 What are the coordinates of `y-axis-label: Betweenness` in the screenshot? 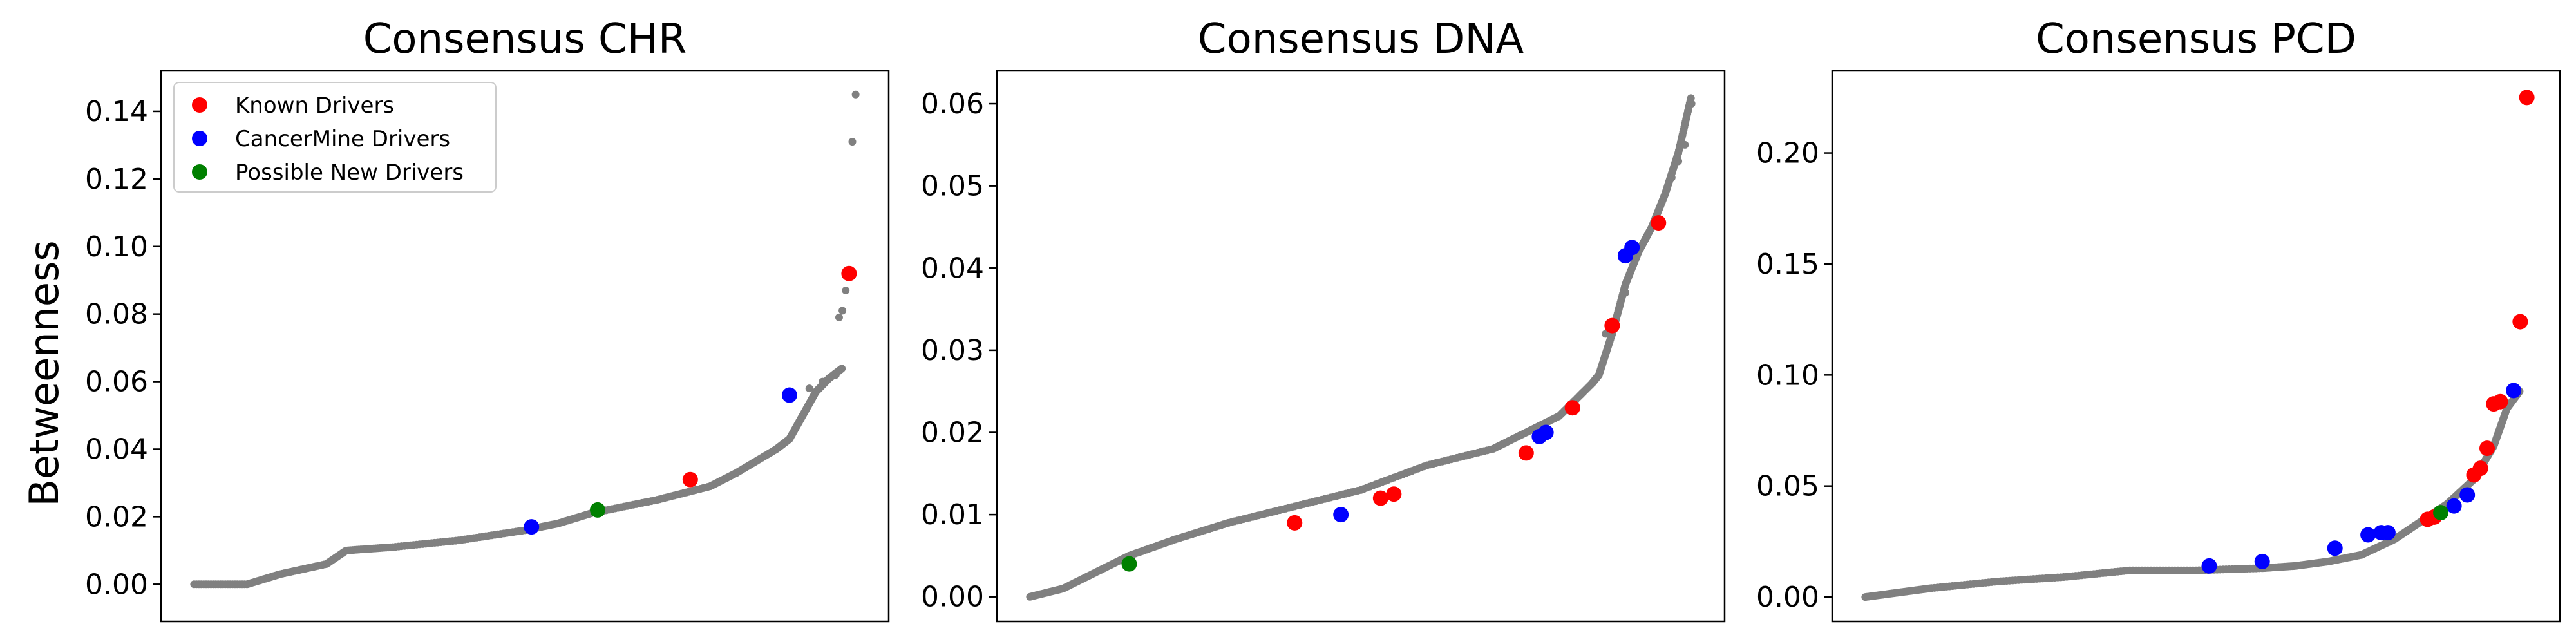 It's located at (44, 373).